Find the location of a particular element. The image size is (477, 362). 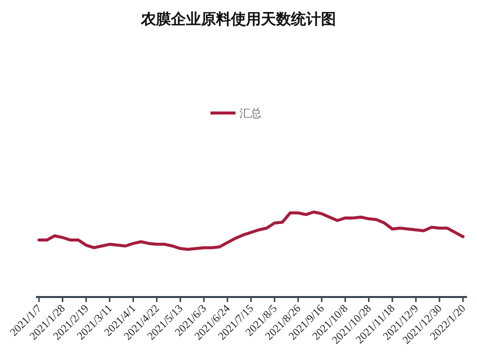

legend-label: 汇总 is located at coordinates (251, 113).